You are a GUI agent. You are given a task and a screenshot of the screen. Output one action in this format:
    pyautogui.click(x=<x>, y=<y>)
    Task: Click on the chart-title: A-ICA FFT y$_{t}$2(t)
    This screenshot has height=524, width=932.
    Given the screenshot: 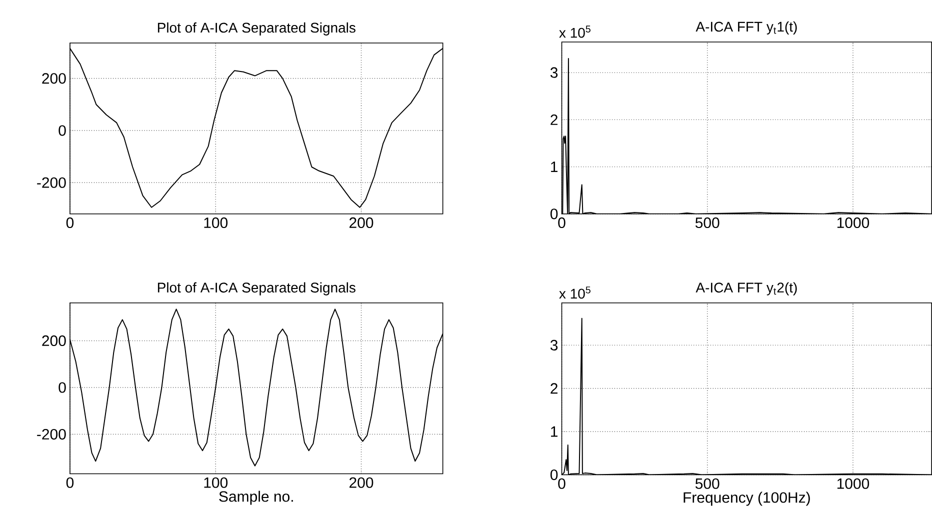 What is the action you would take?
    pyautogui.click(x=746, y=289)
    